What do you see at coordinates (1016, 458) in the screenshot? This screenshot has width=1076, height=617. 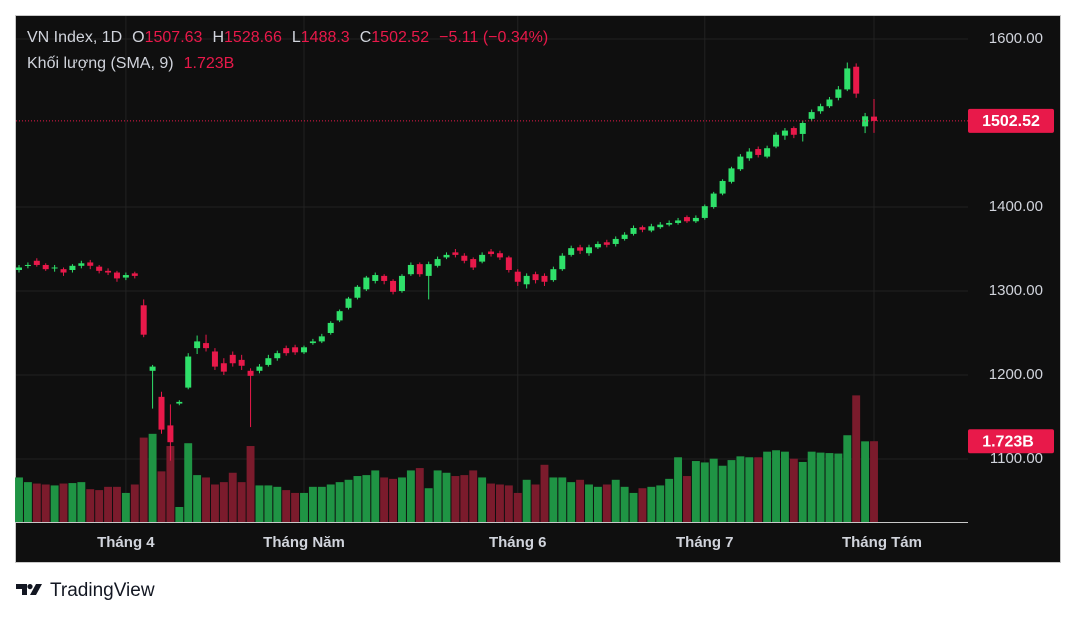 I see `y-tick-label: 1100.00` at bounding box center [1016, 458].